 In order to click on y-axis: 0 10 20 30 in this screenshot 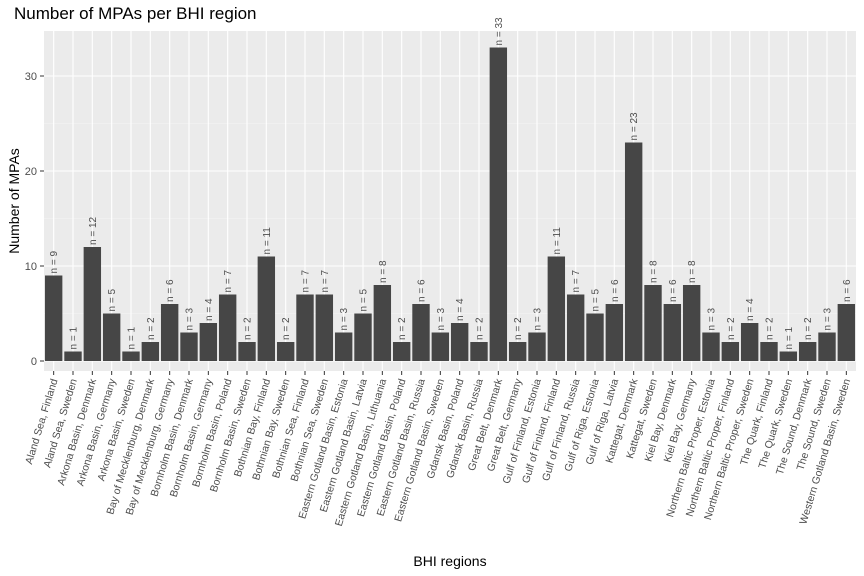, I will do `click(34, 219)`.